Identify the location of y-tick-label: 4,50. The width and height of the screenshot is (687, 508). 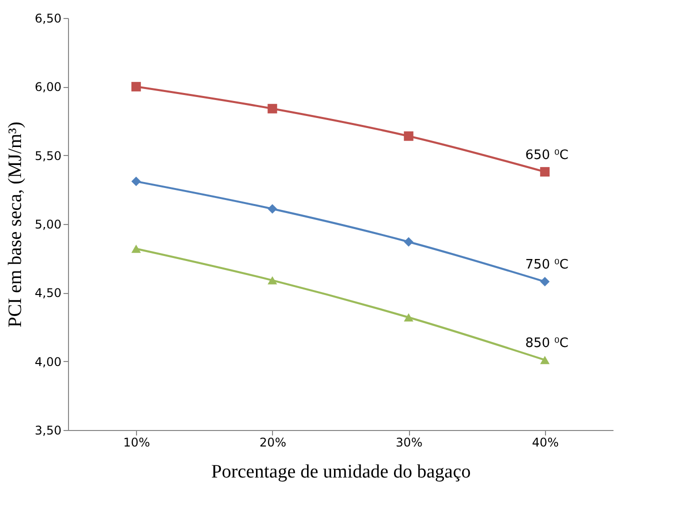
(48, 293).